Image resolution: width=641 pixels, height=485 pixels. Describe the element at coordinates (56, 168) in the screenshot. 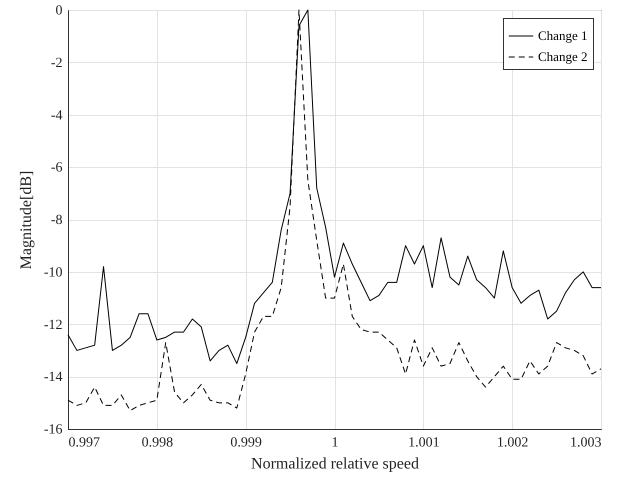

I see `y-tick-label: -6` at that location.